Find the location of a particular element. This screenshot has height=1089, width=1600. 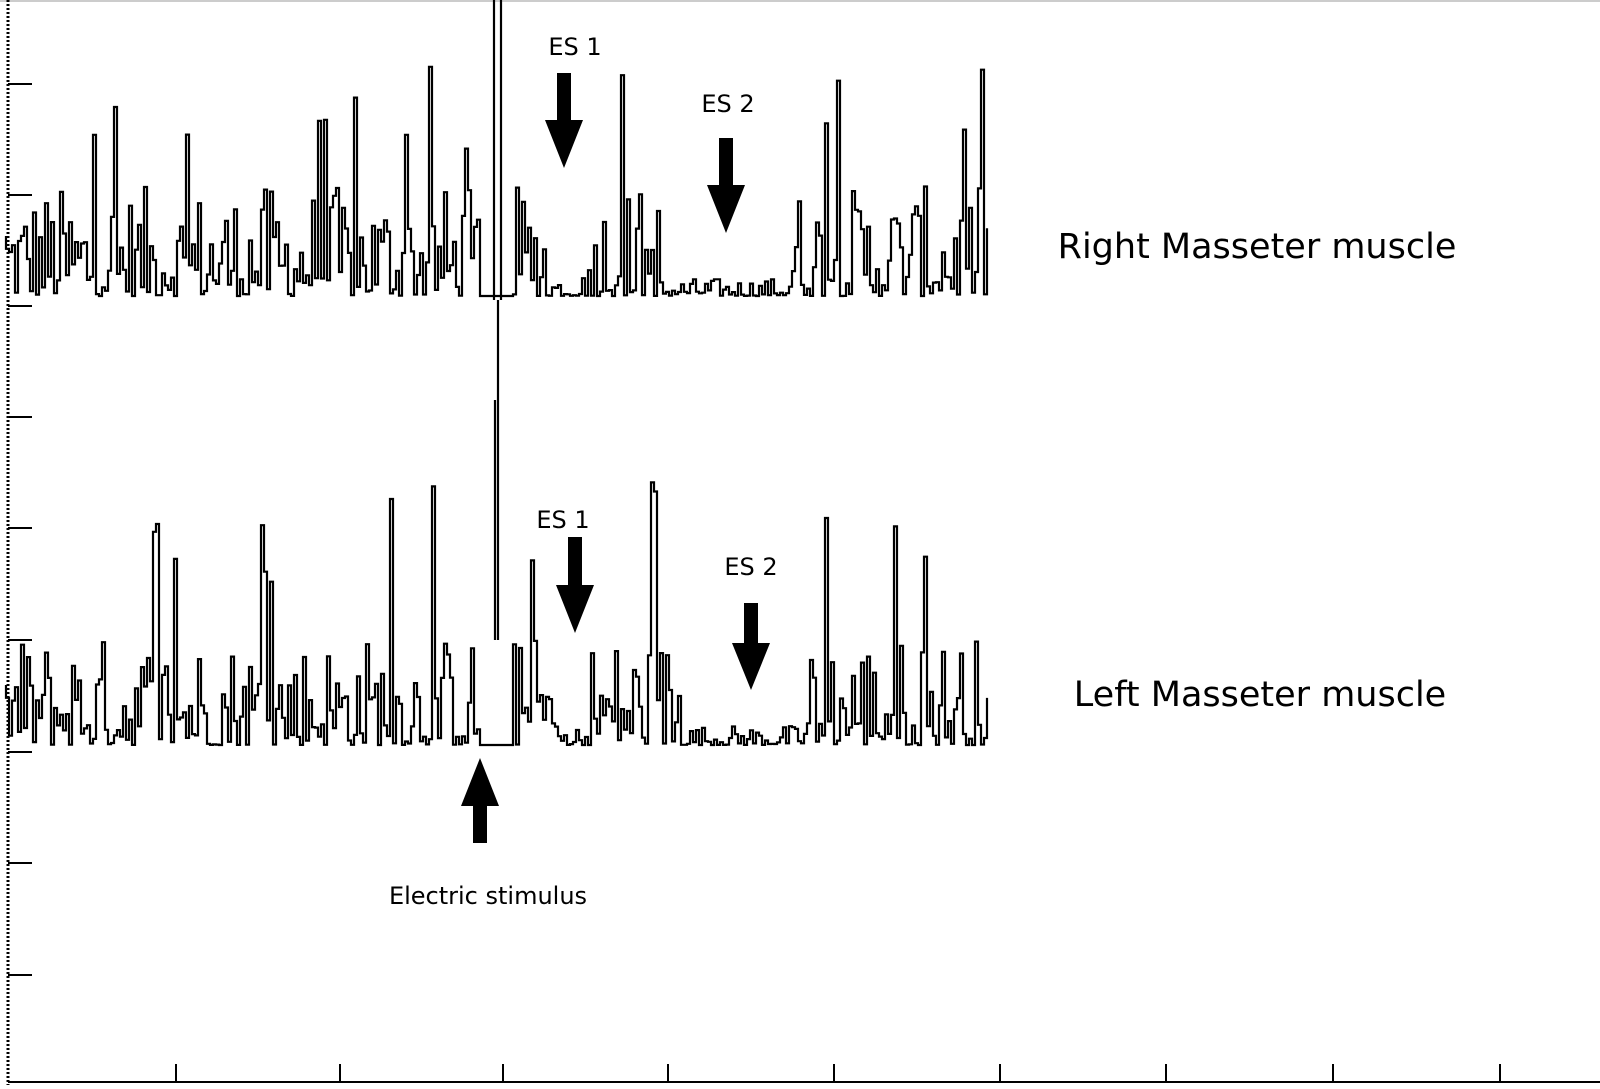

emg-trace is located at coordinates (496, 181).